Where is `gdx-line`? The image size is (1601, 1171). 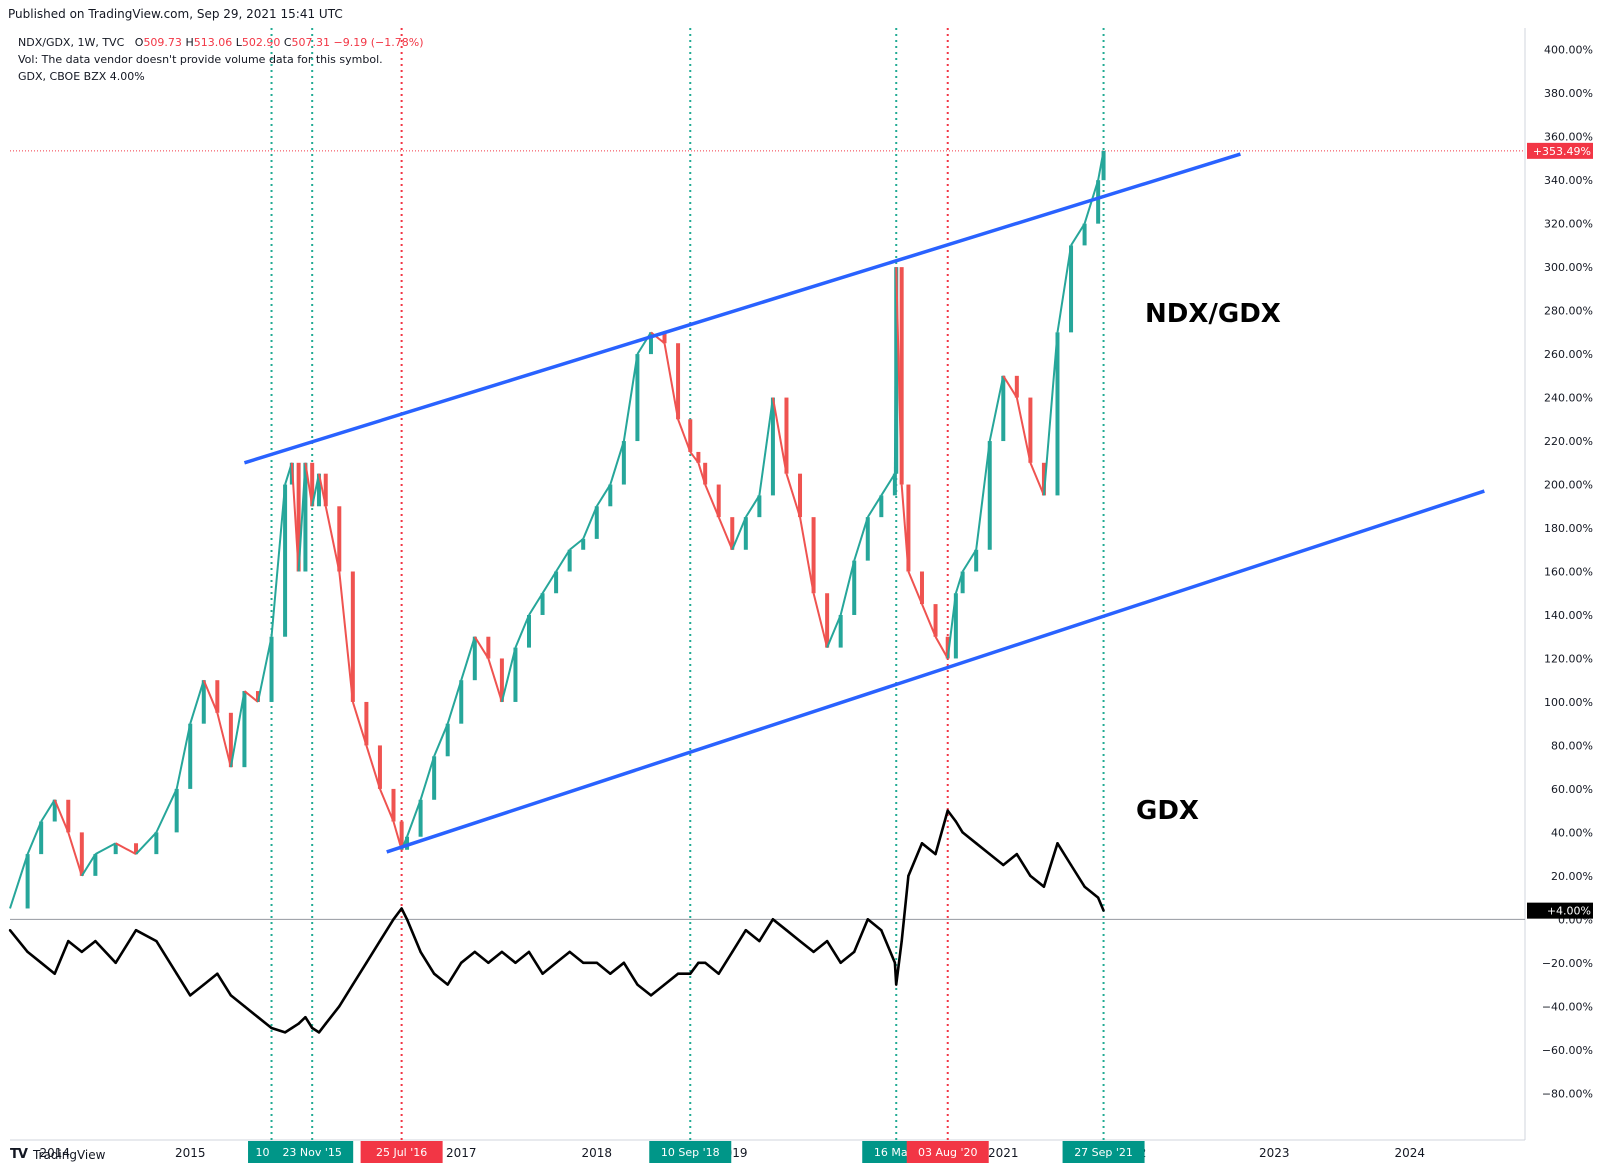 gdx-line is located at coordinates (556, 921).